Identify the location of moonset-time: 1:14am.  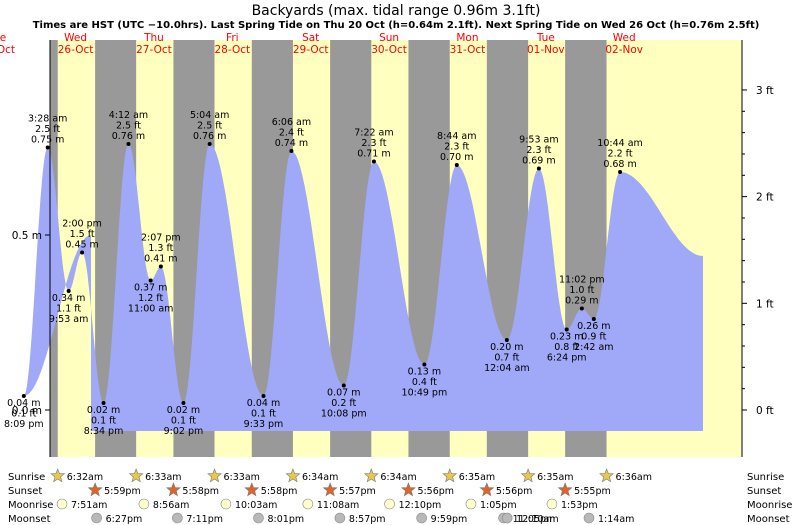
(616, 519).